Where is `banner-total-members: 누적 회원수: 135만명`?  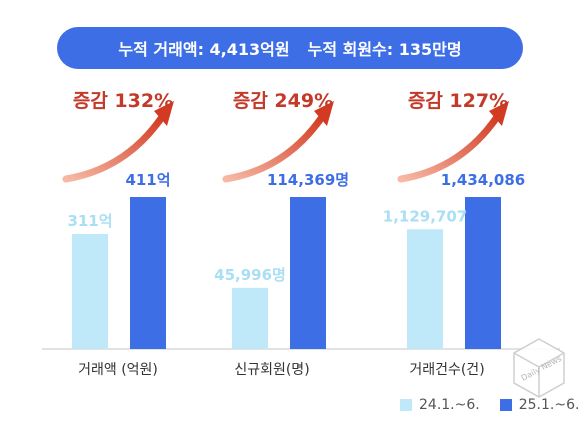 banner-total-members: 누적 회원수: 135만명 is located at coordinates (384, 49).